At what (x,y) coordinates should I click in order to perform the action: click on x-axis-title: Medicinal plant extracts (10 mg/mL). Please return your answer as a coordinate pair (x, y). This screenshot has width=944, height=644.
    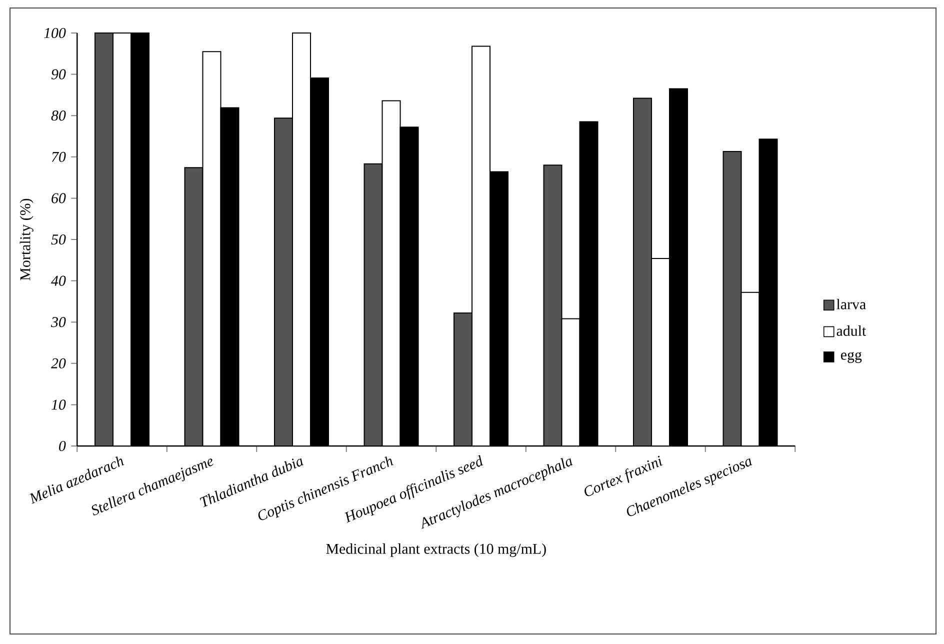
    Looking at the image, I should click on (436, 550).